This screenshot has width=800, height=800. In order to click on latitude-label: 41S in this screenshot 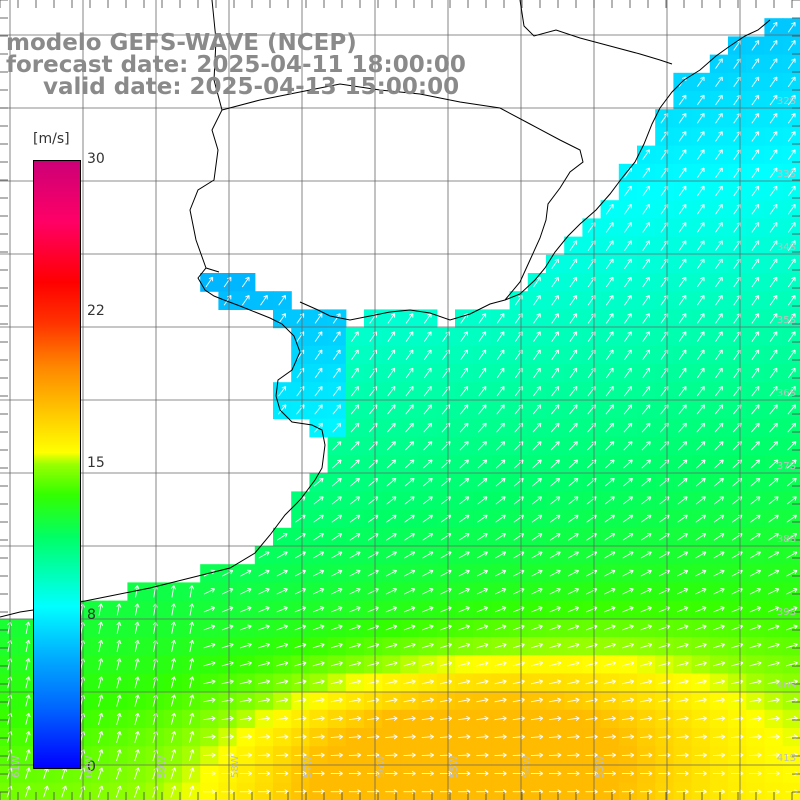, I will do `click(786, 758)`.